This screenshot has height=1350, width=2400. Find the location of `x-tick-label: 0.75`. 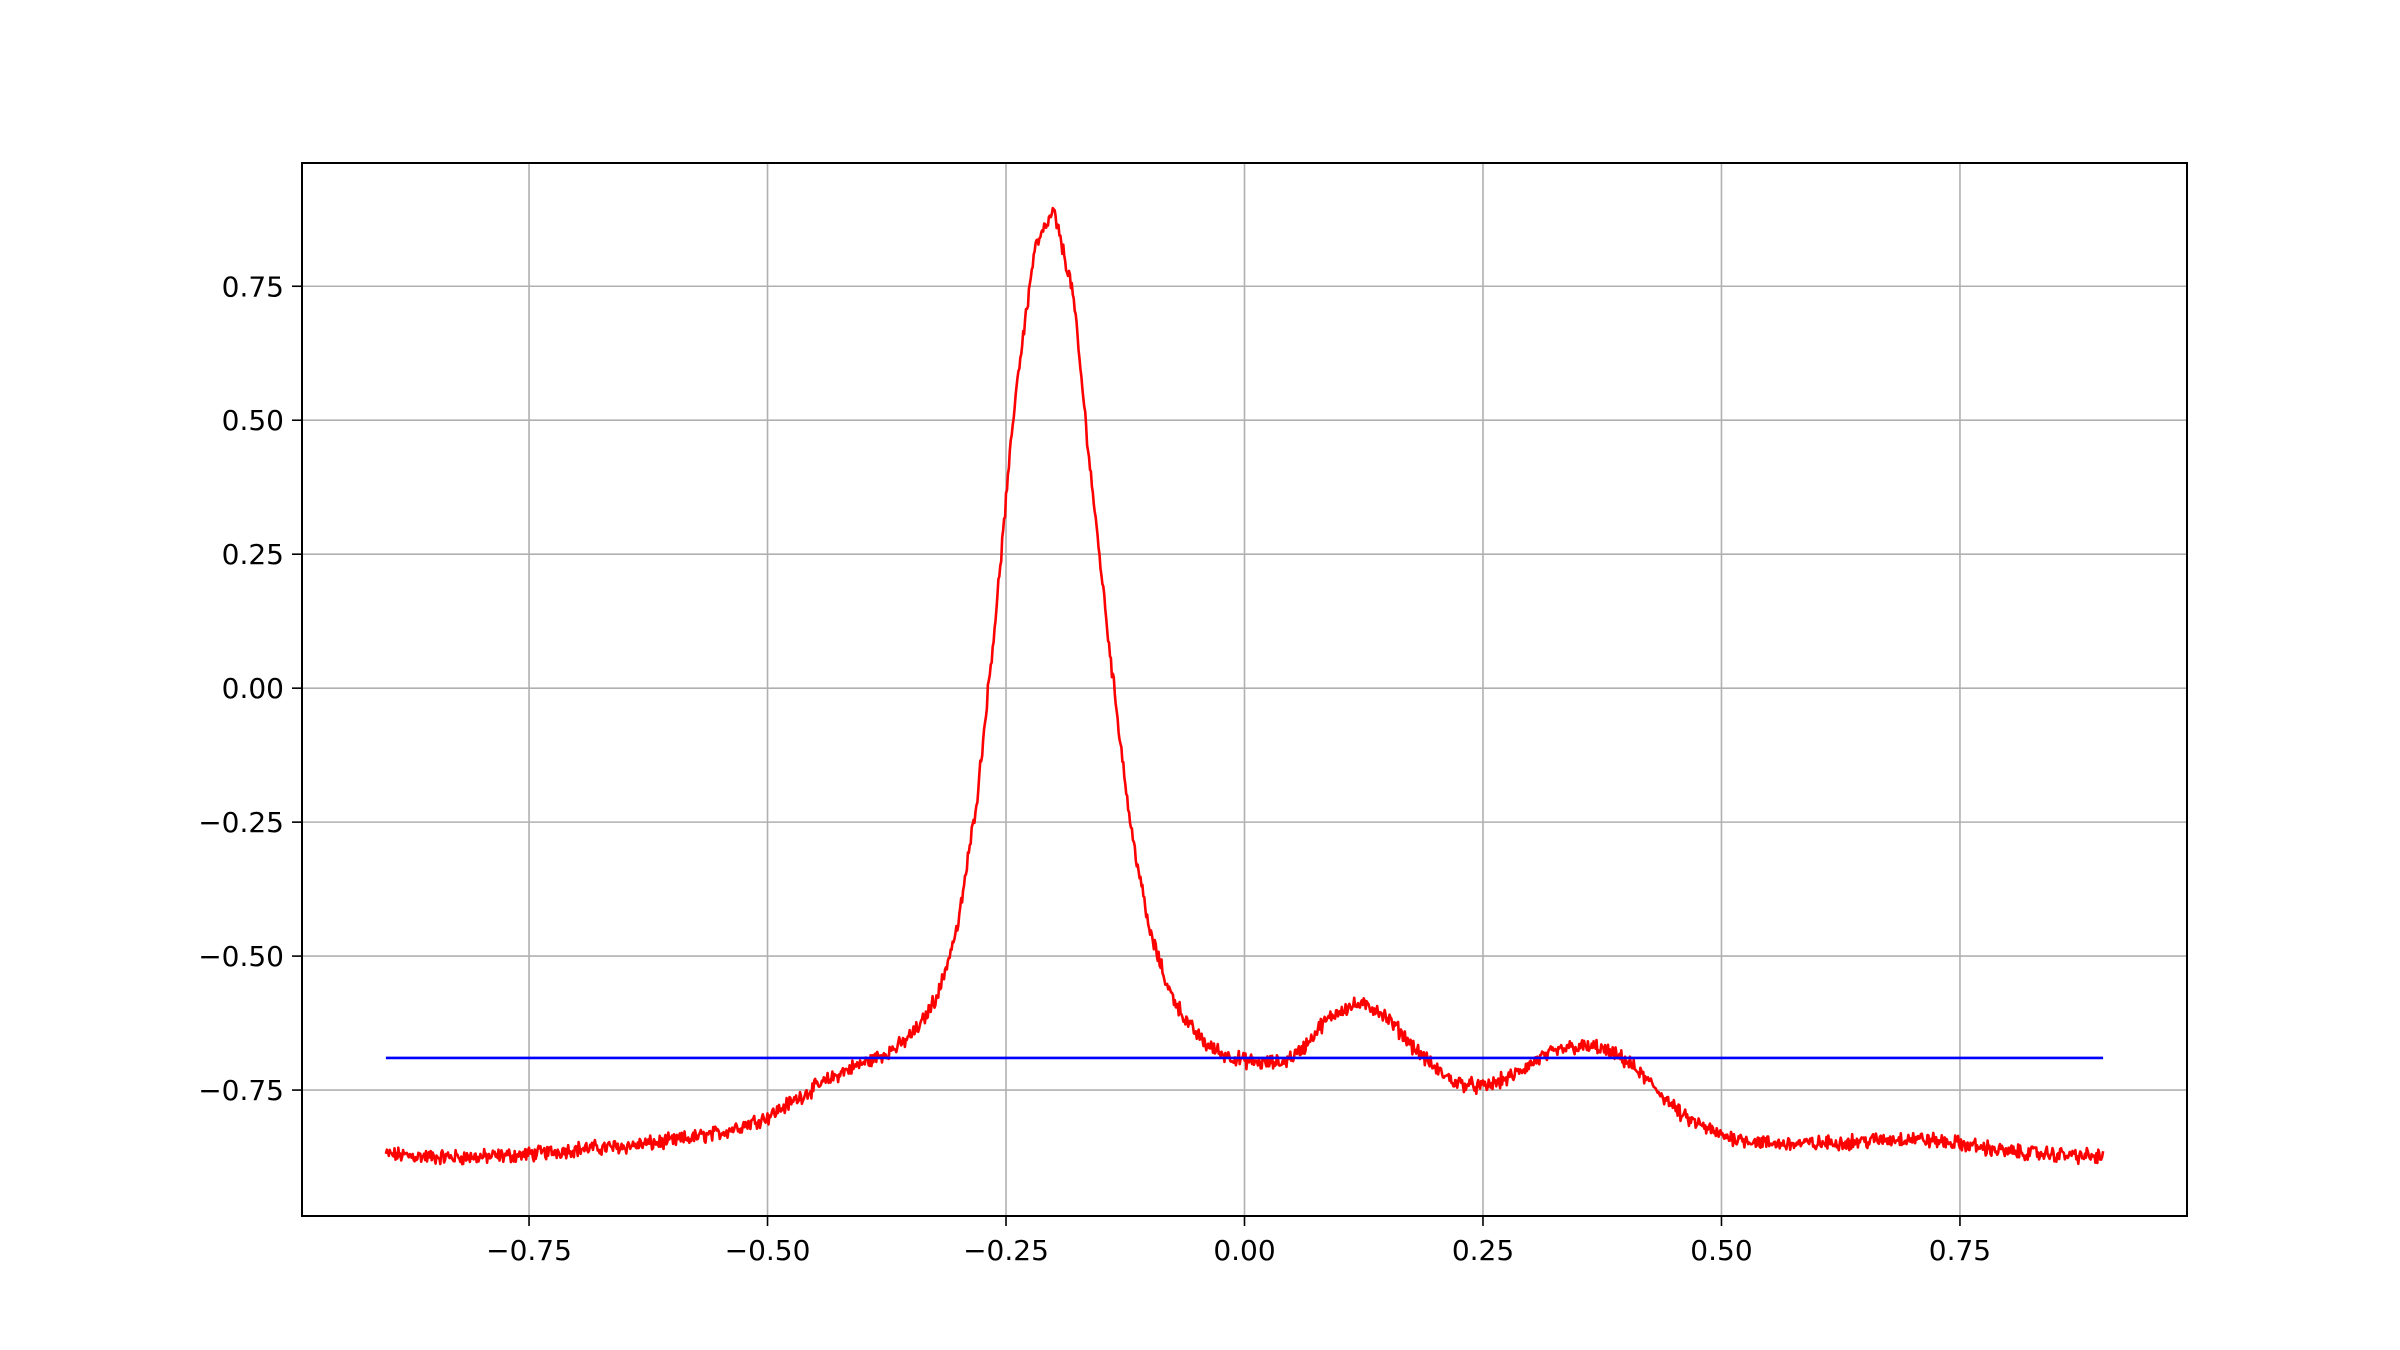

x-tick-label: 0.75 is located at coordinates (1960, 1250).